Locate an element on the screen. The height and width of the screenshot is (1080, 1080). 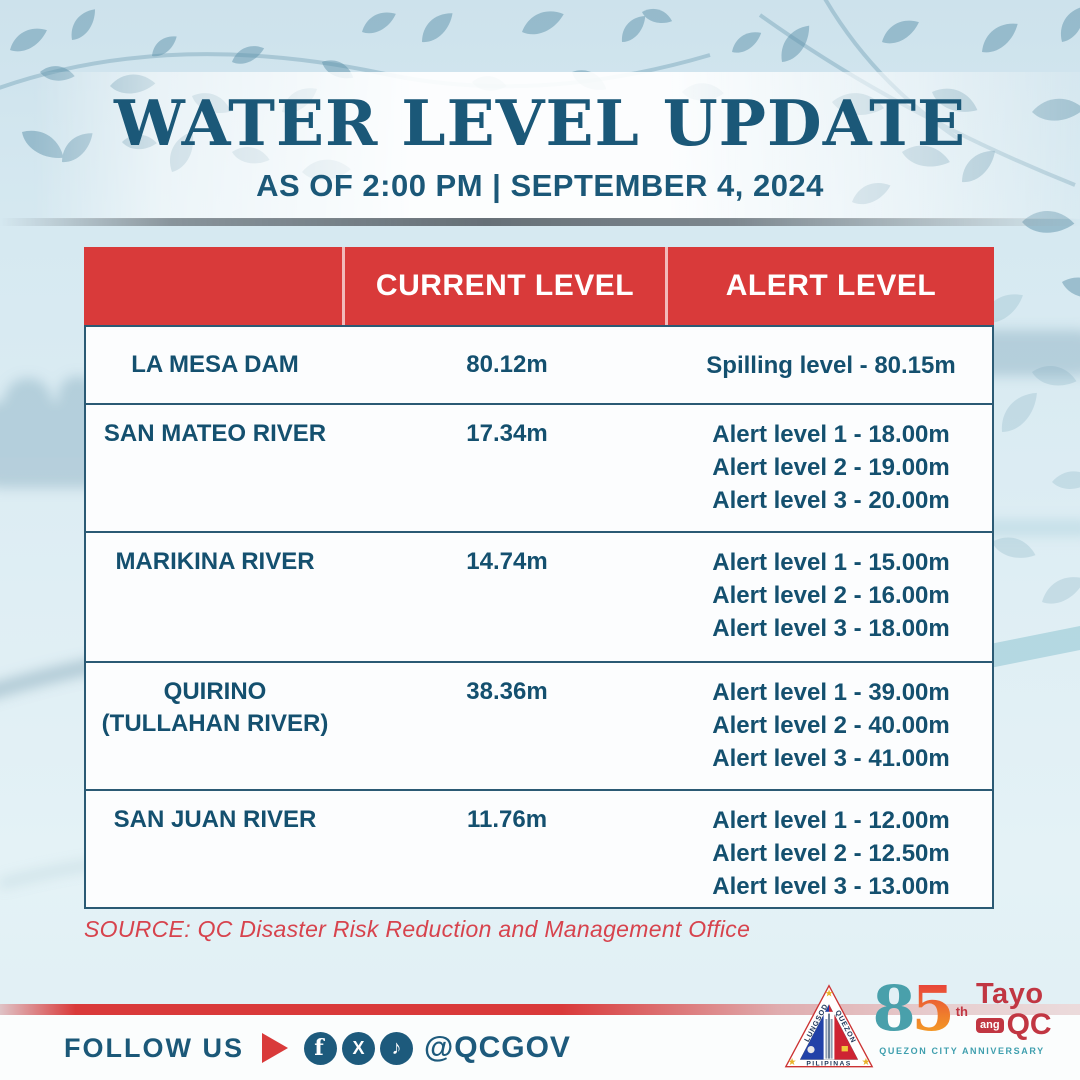
alert-level-line: Alert level 3 - 41.00m is located at coordinates (831, 758).